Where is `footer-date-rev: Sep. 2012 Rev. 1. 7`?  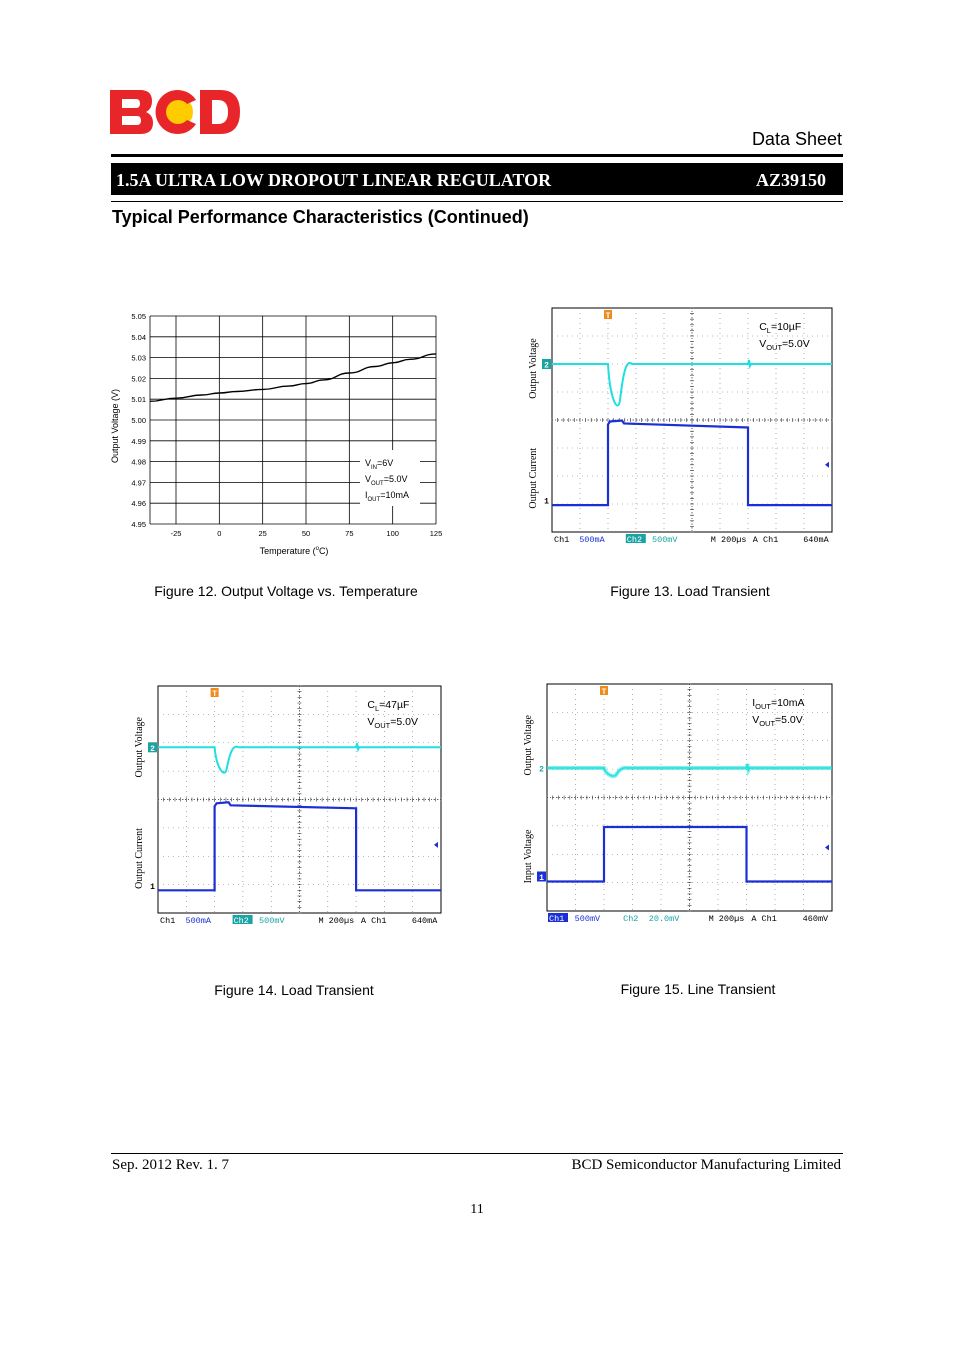
footer-date-rev: Sep. 2012 Rev. 1. 7 is located at coordinates (170, 1165).